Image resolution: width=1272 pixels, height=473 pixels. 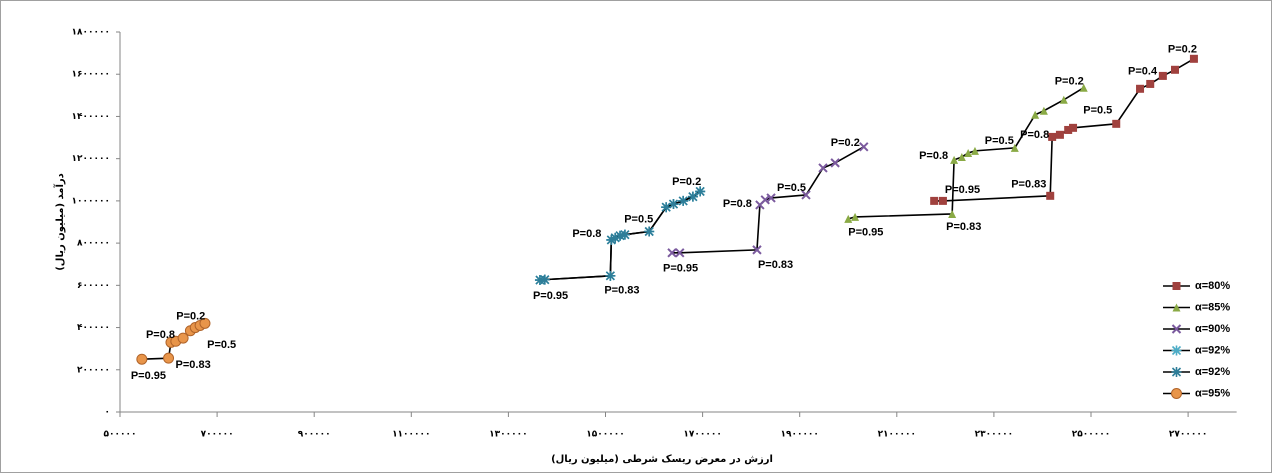 What do you see at coordinates (702, 435) in the screenshot?
I see `x-tick-label: ۱۷۰۰۰۰۰` at bounding box center [702, 435].